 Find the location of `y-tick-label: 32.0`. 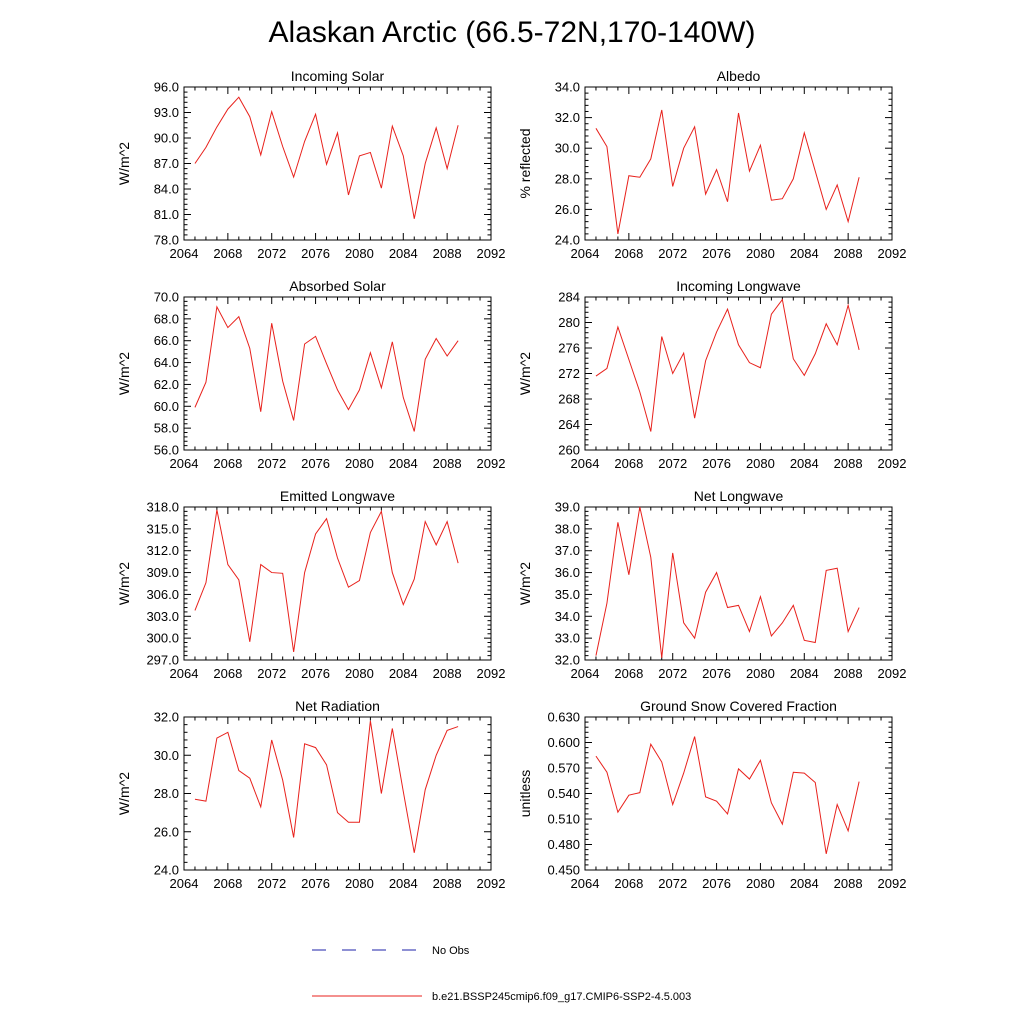

y-tick-label: 32.0 is located at coordinates (166, 717).